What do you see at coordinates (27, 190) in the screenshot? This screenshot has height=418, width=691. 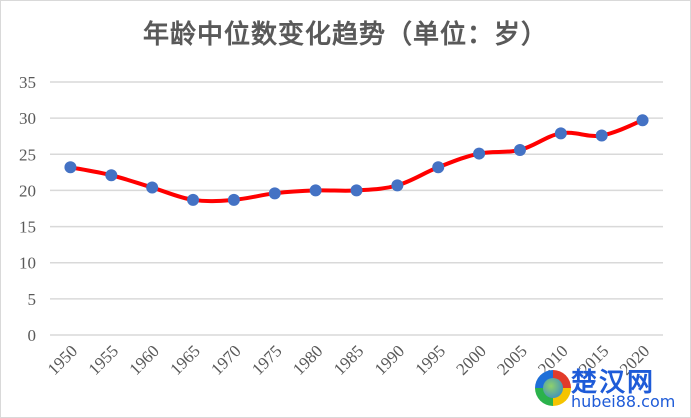 I see `y-tick-label: 20` at bounding box center [27, 190].